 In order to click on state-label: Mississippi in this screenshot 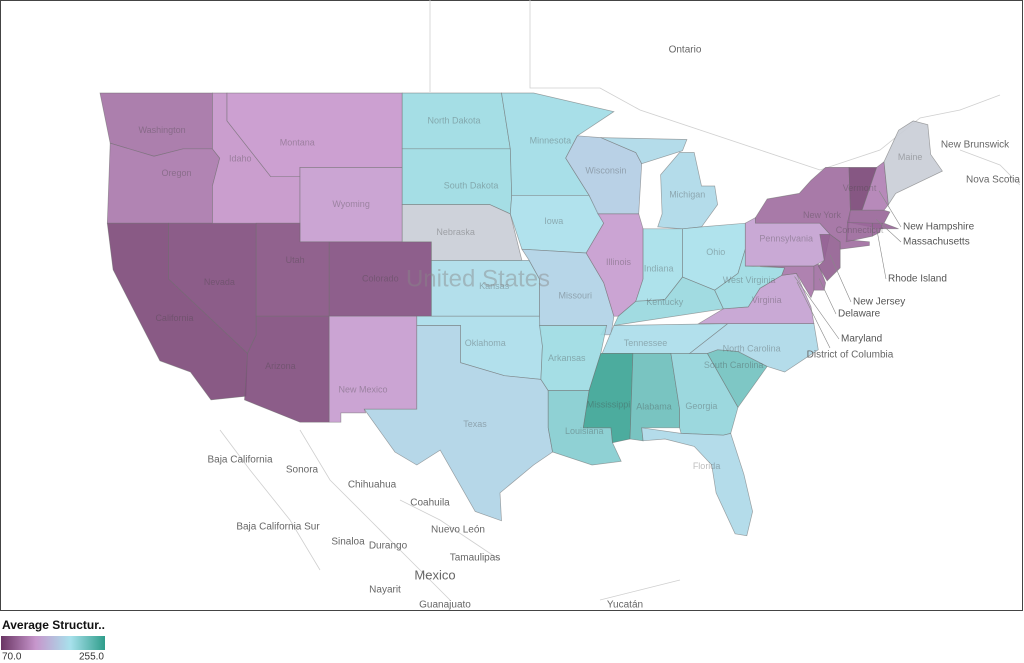, I will do `click(609, 404)`.